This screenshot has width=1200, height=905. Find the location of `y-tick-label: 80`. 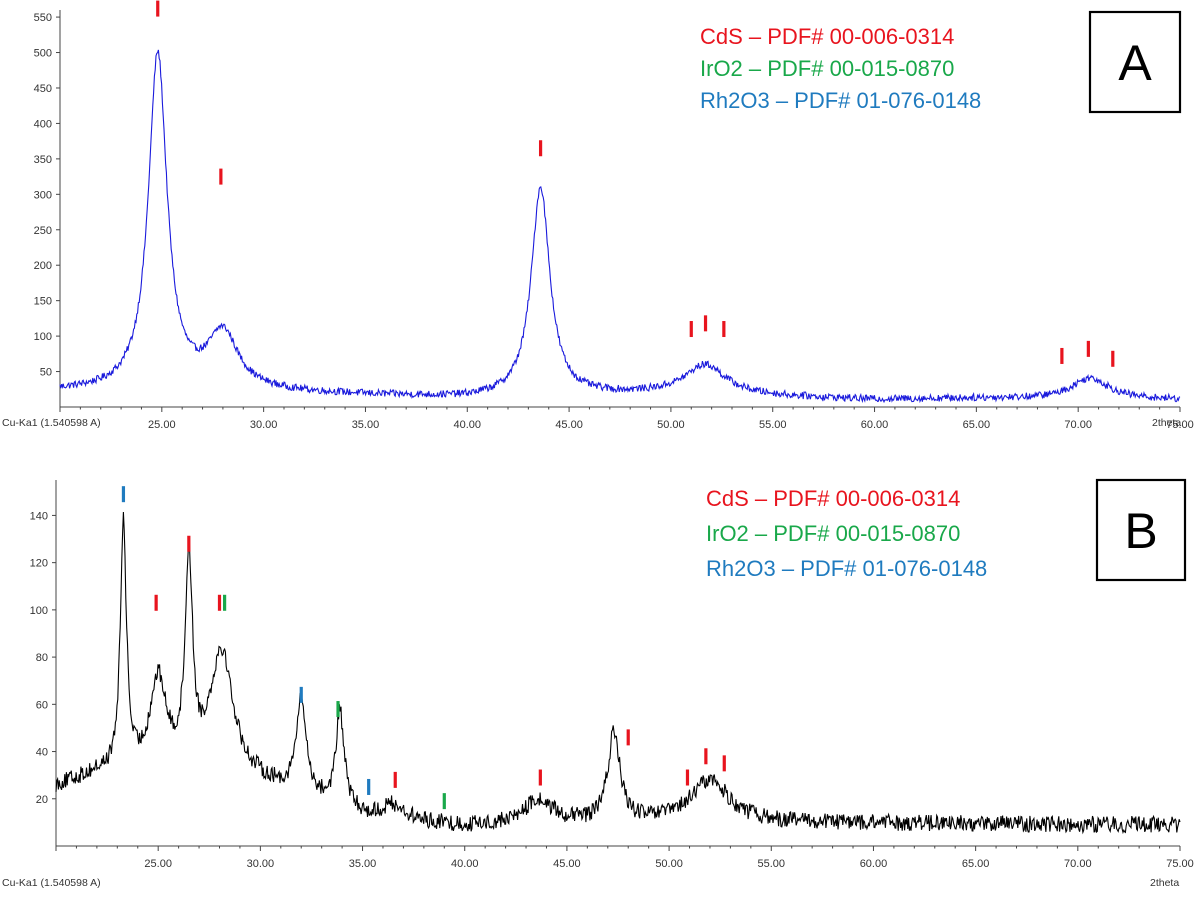

y-tick-label: 80 is located at coordinates (42, 658).